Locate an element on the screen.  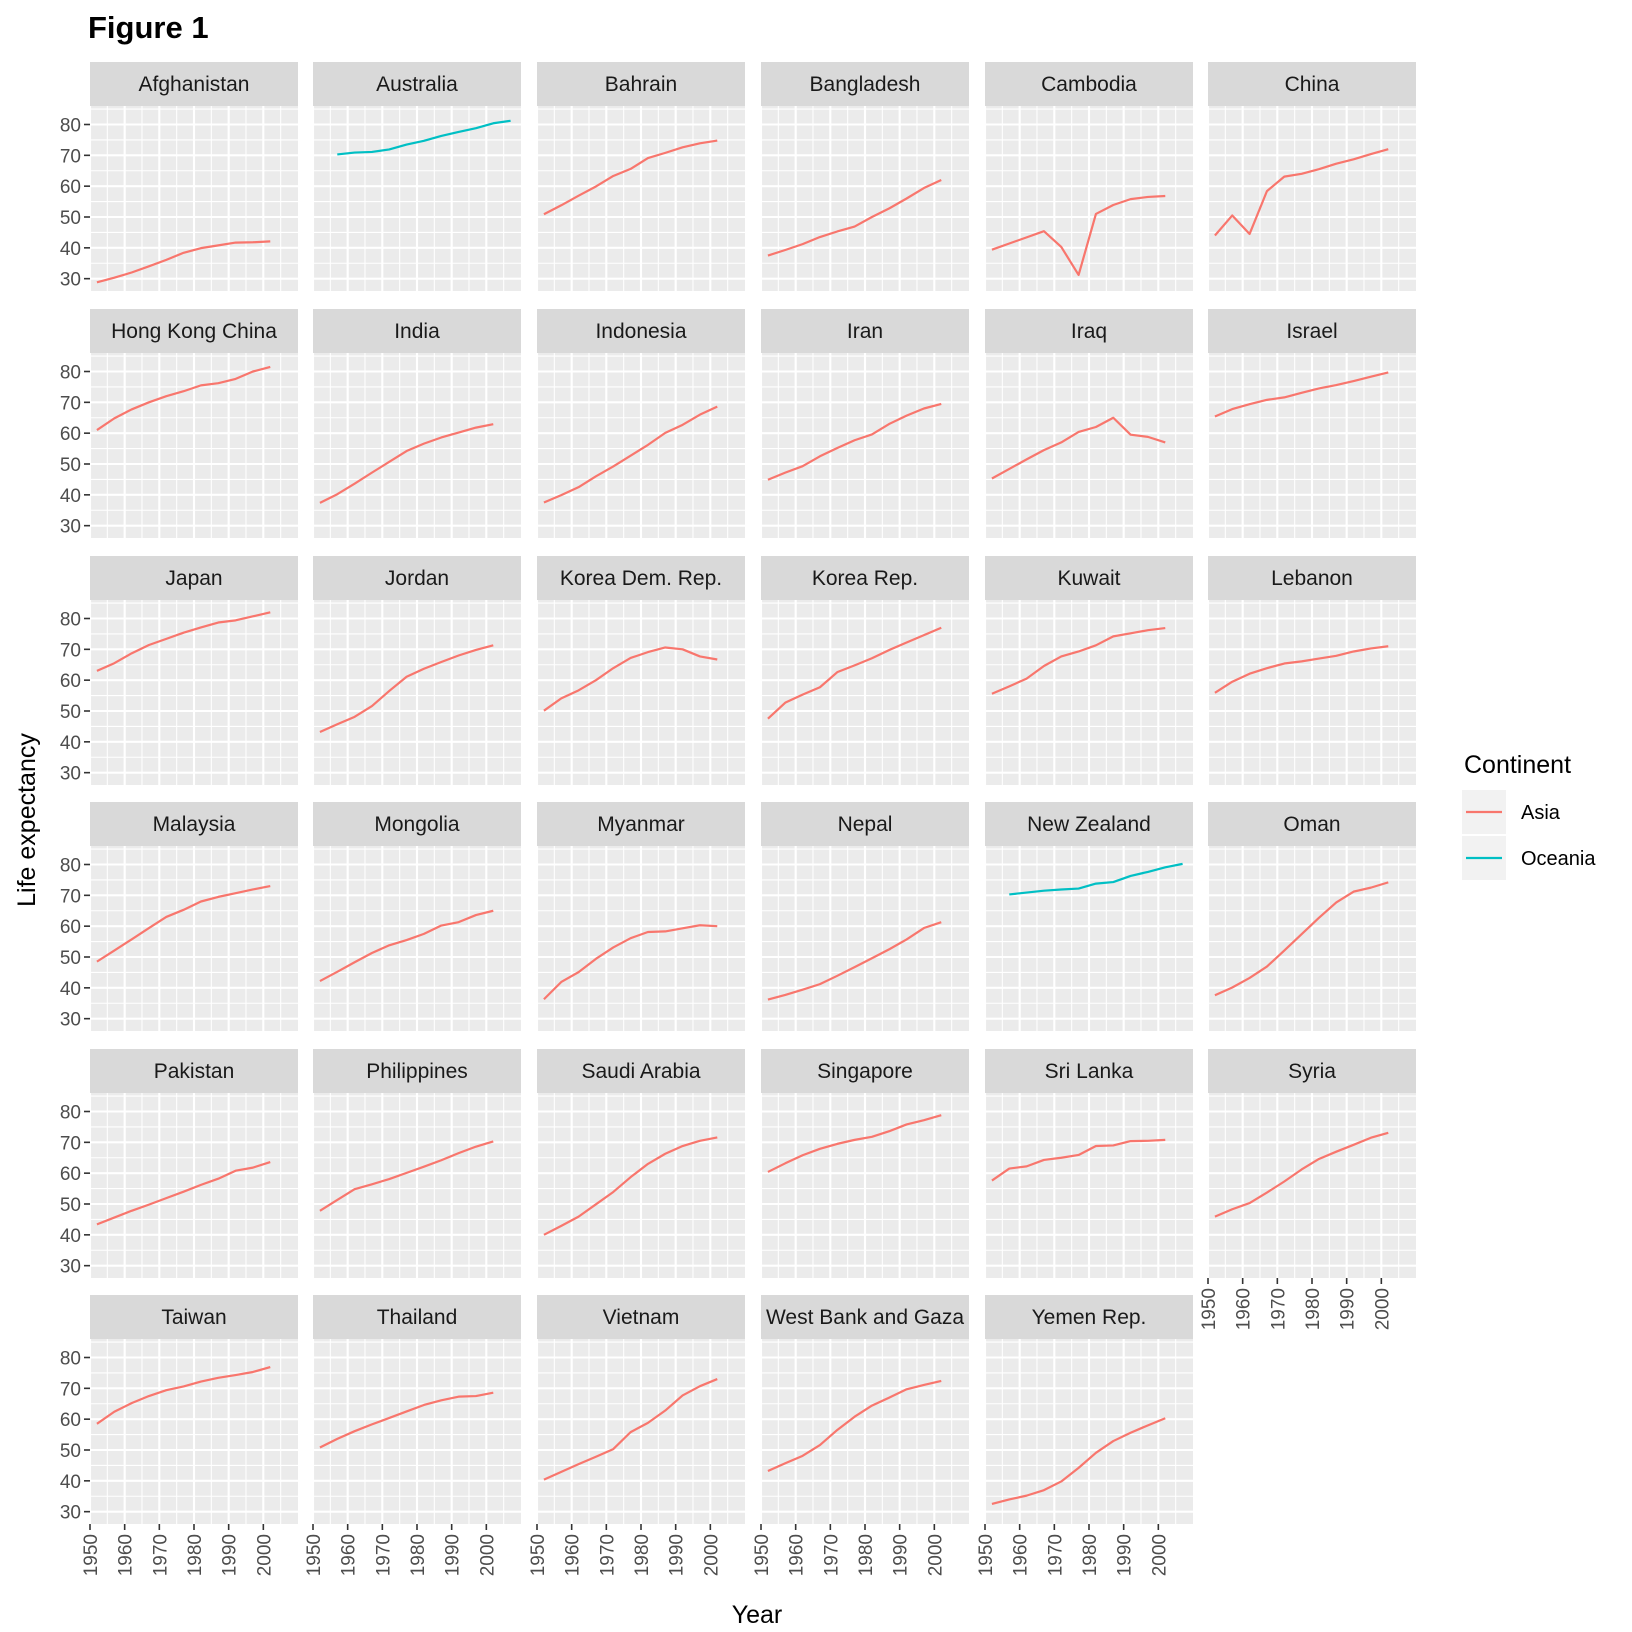
facet-strip-label: Afghanistan is located at coordinates (194, 84).